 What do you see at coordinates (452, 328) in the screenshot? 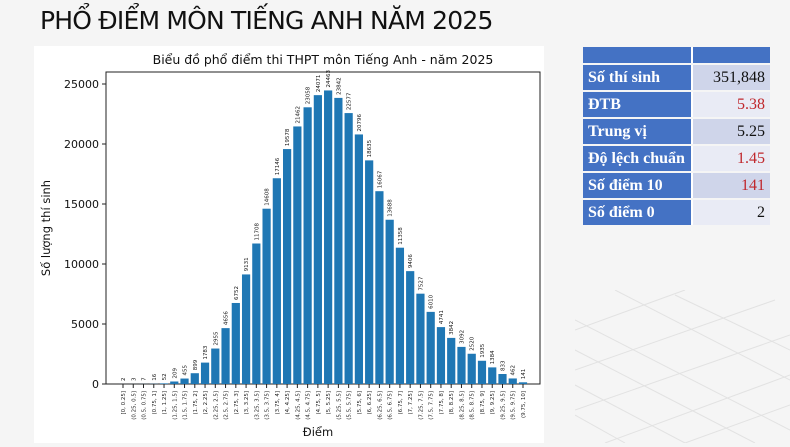
I see `bar-value-label: 3842` at bounding box center [452, 328].